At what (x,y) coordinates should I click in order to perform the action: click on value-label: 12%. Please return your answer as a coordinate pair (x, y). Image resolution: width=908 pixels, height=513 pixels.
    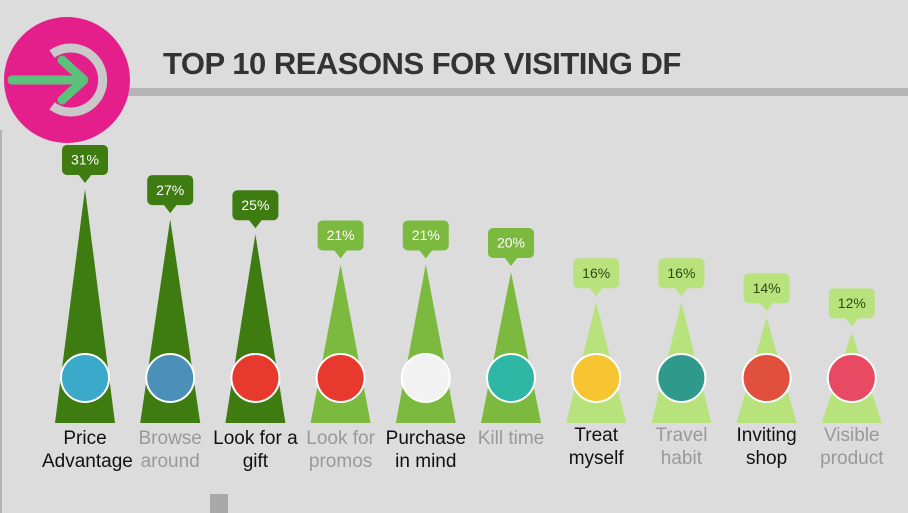
    Looking at the image, I should click on (852, 303).